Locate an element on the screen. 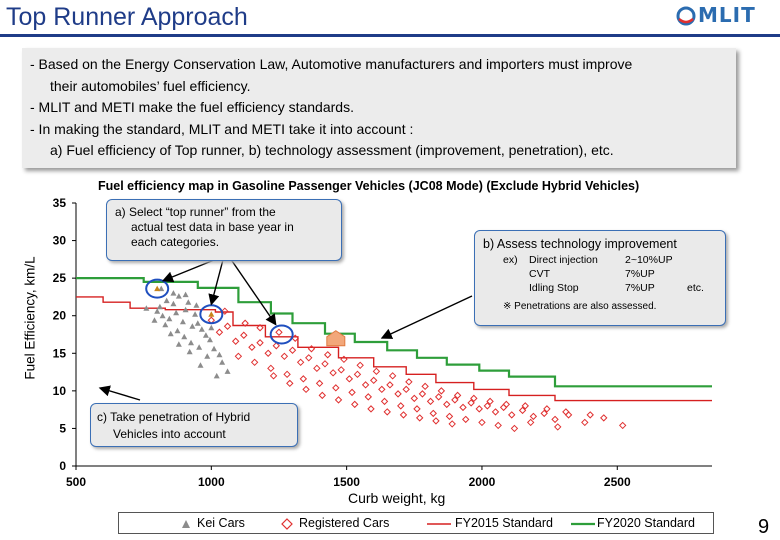  x-tick-label: 1500 is located at coordinates (346, 482).